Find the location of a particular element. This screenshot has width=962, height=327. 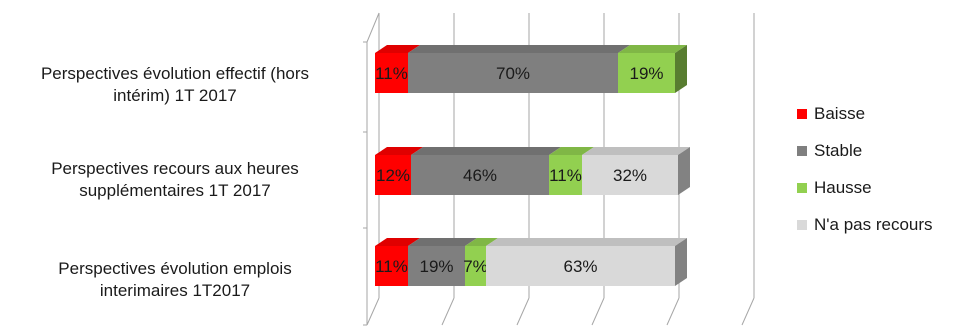

category-label-line: Perspectives évolution effectif (hors is located at coordinates (175, 73).